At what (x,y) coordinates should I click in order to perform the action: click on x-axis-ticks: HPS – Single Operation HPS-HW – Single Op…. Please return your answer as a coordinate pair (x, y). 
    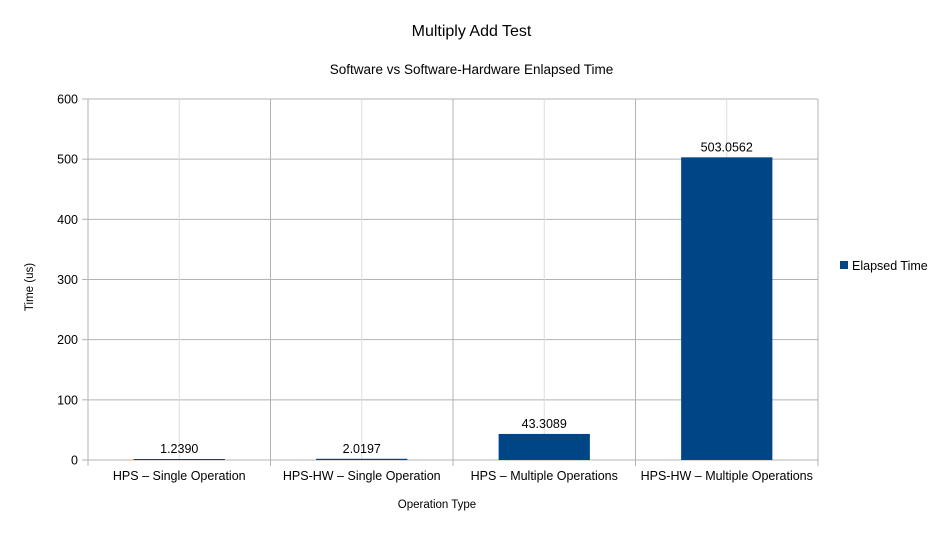
    Looking at the image, I should click on (463, 476).